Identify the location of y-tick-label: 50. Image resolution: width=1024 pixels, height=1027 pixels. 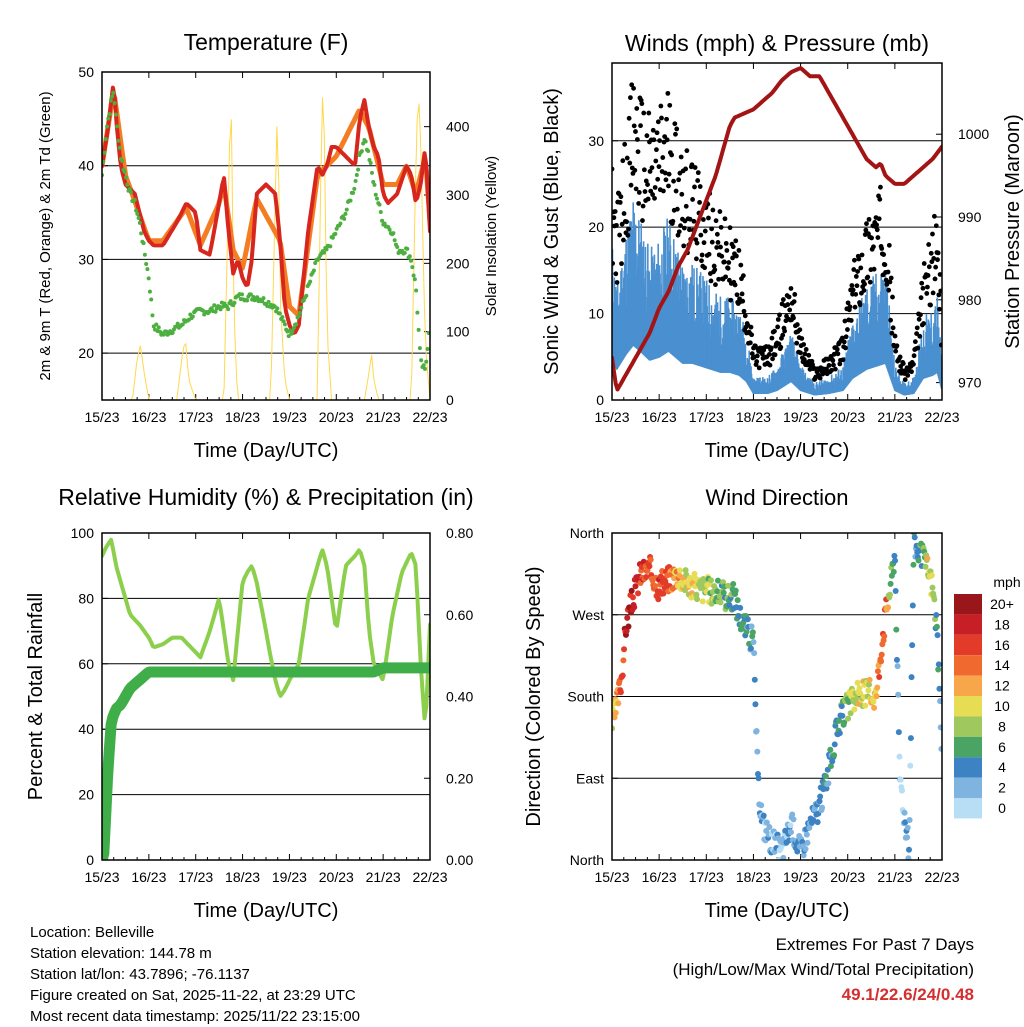
(86, 72).